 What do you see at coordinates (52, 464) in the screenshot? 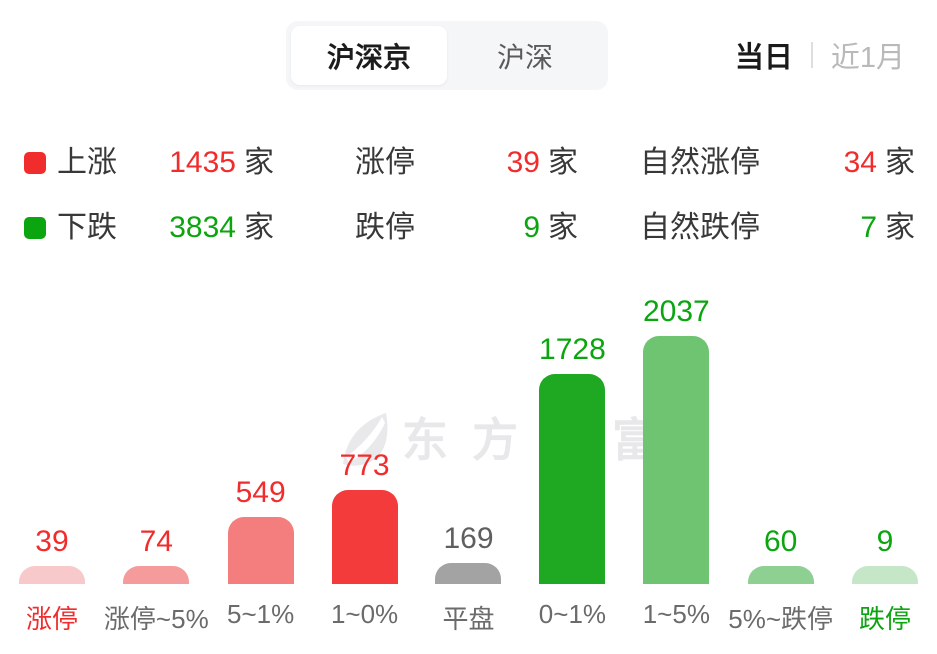
I see `bar-column-1: 39 涨停` at bounding box center [52, 464].